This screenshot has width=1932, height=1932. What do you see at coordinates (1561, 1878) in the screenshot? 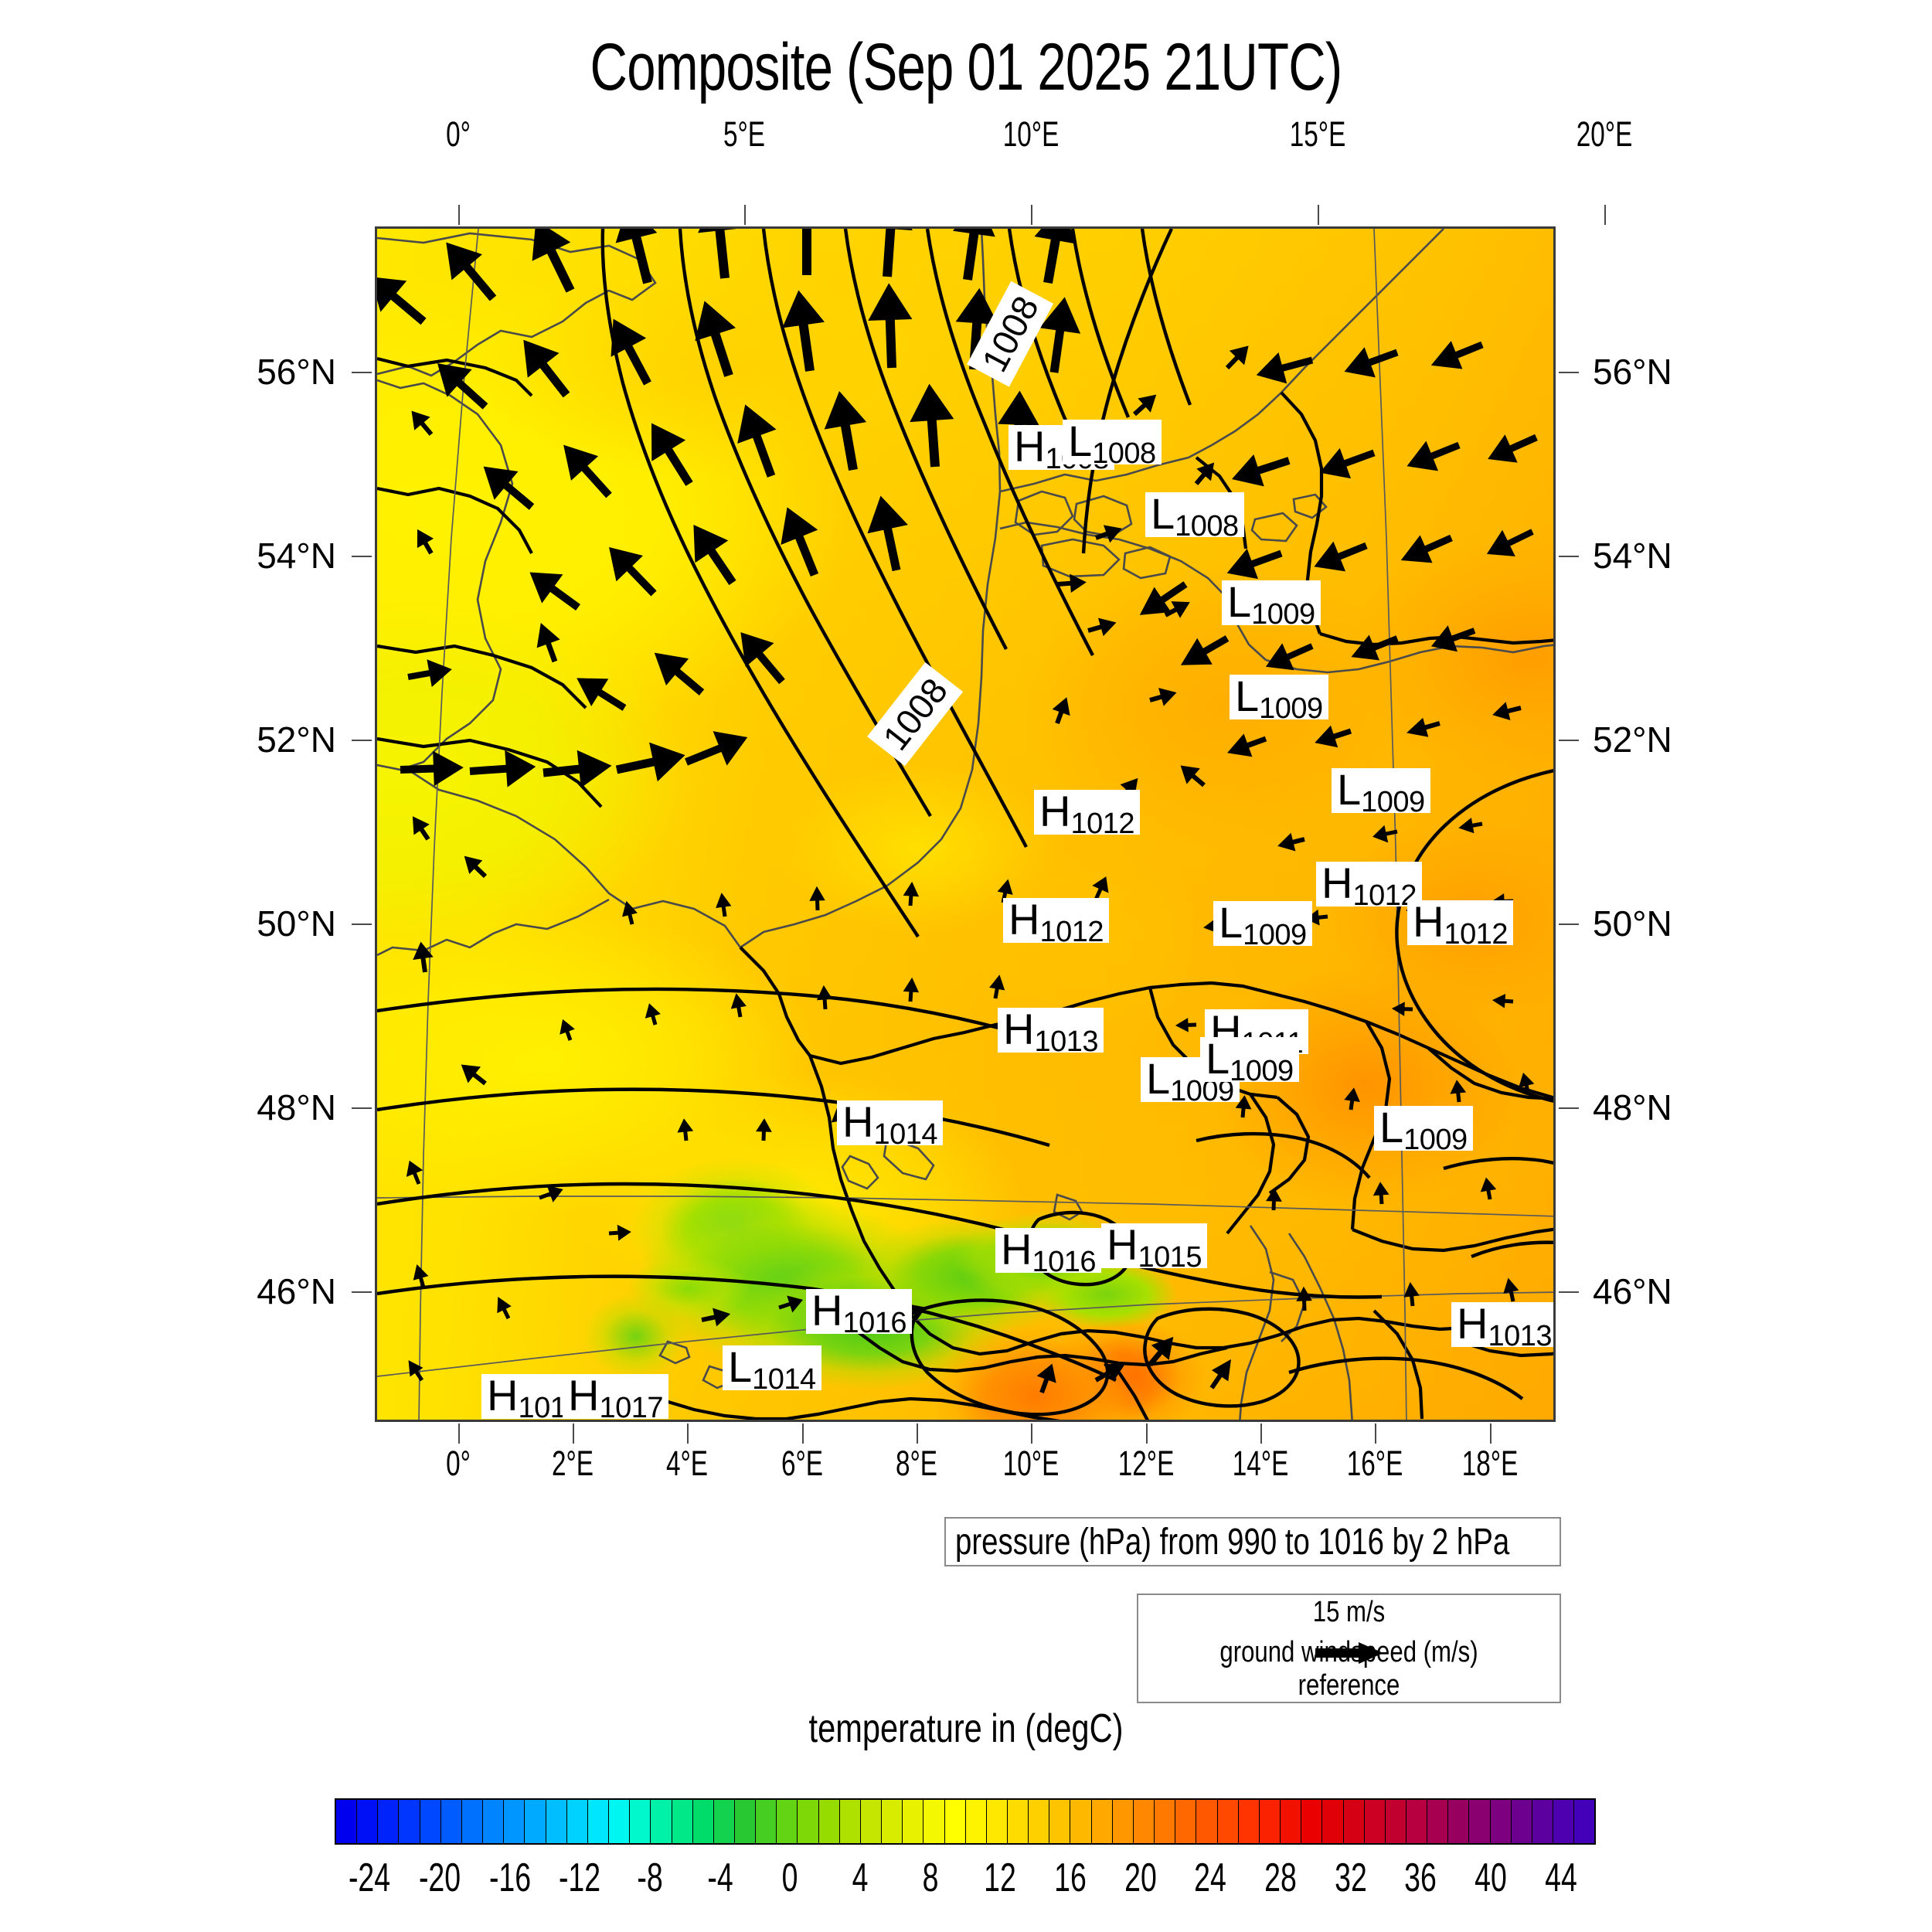
I see `colorbar-label-17: 44` at bounding box center [1561, 1878].